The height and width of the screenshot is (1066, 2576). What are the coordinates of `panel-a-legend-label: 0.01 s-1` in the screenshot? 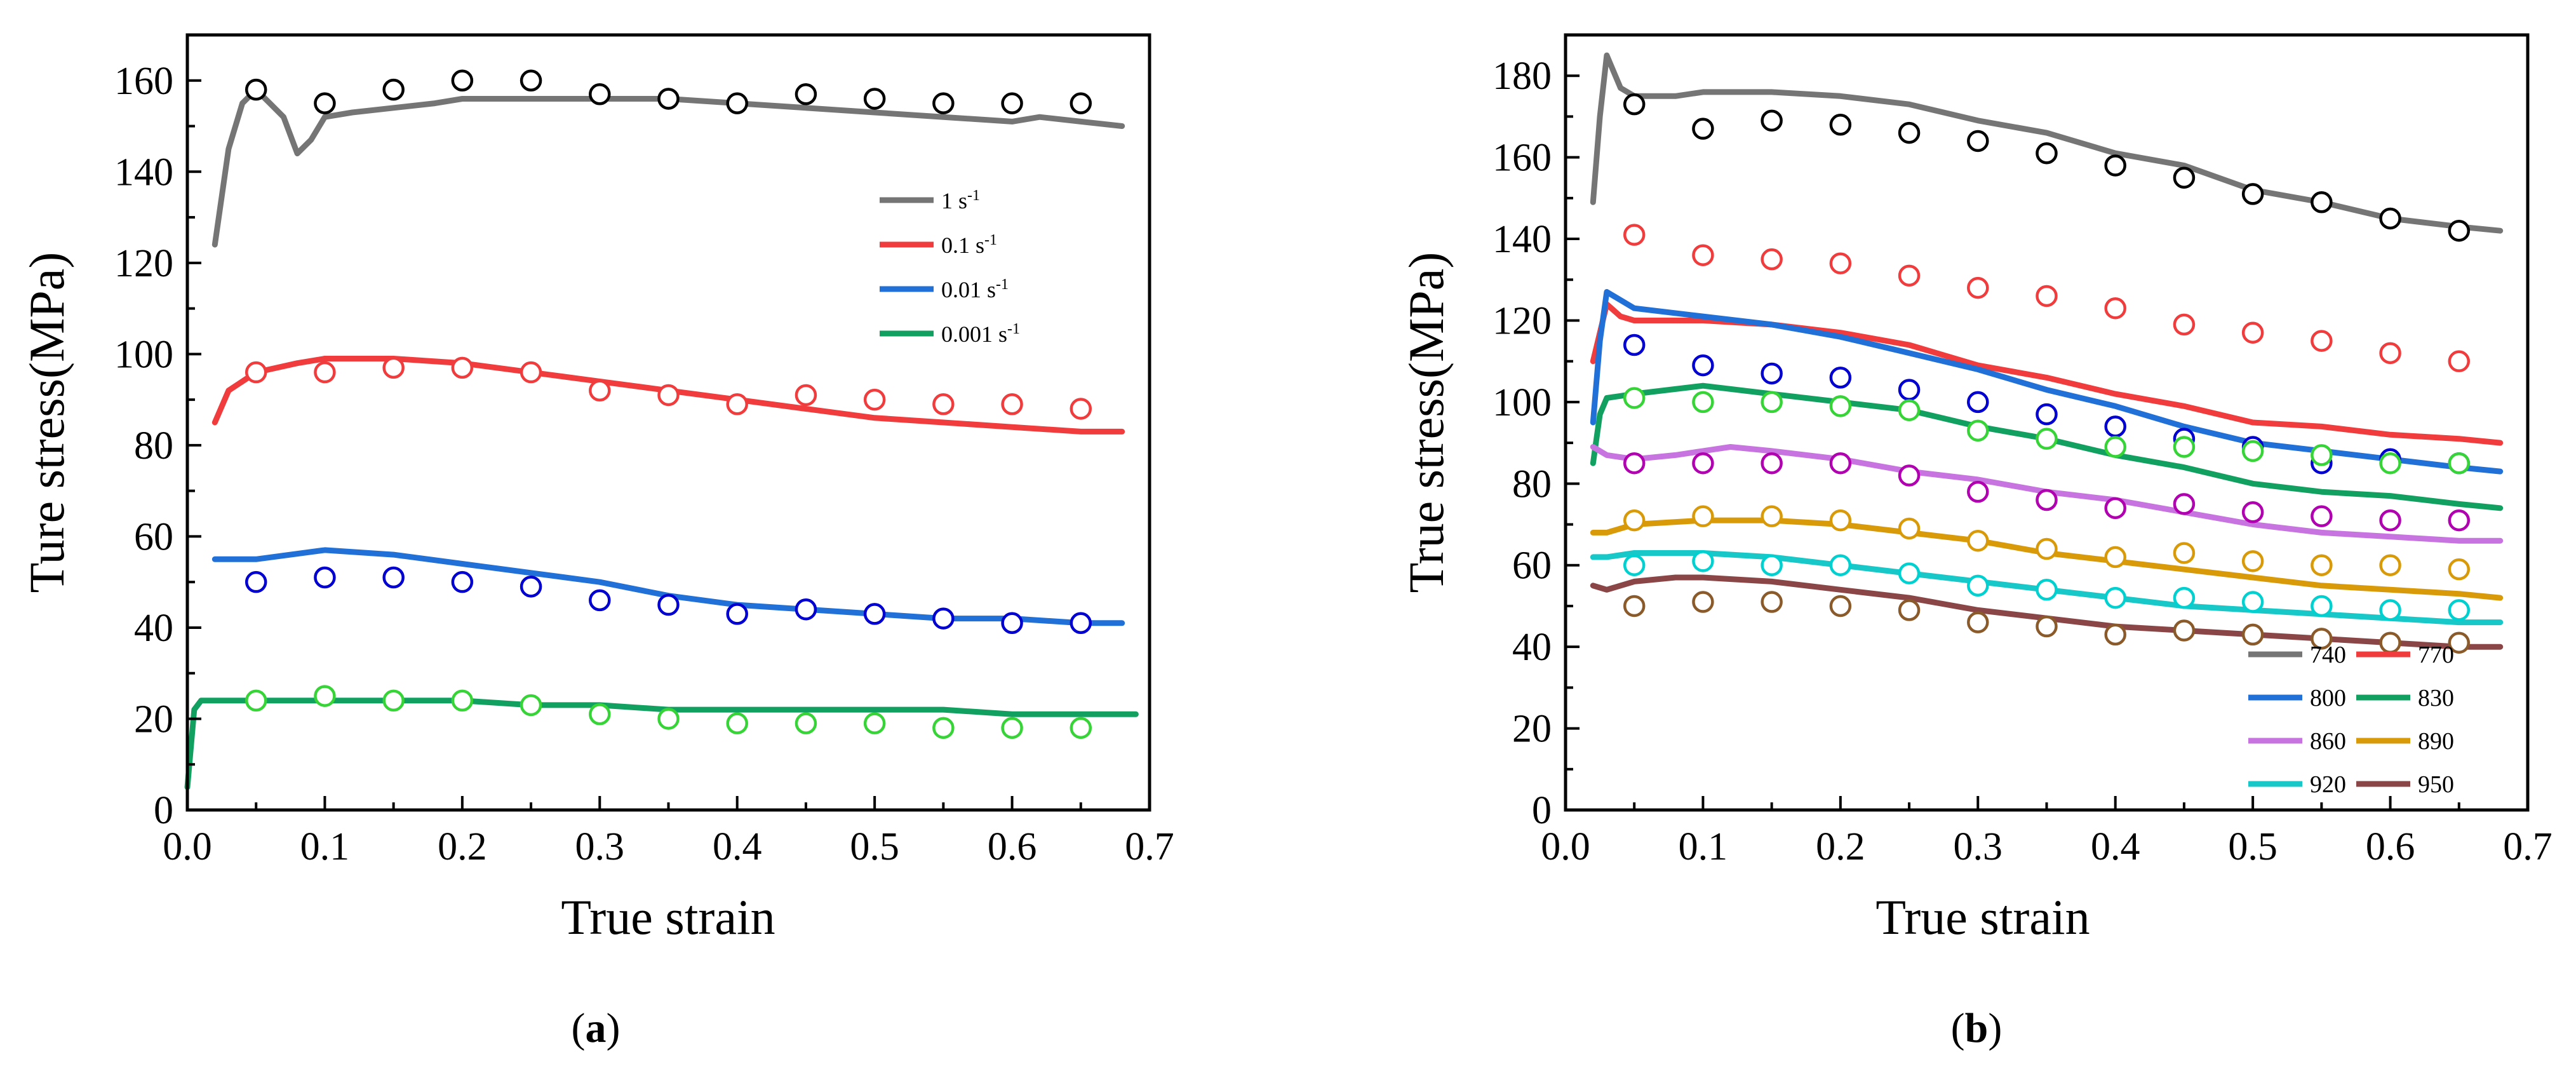 It's located at (975, 289).